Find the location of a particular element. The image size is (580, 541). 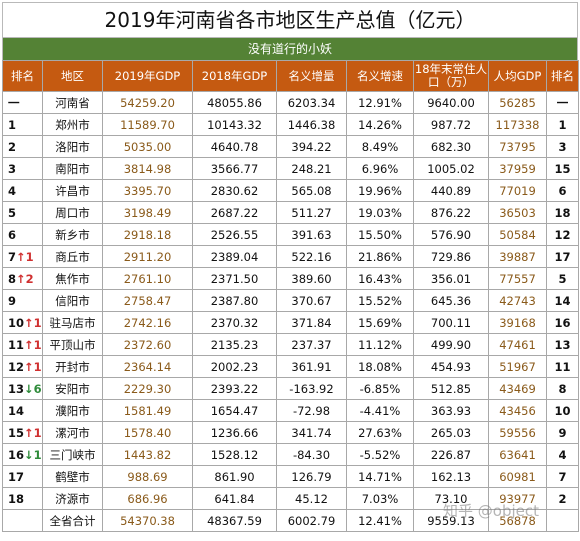

population-cell: 700.11 is located at coordinates (451, 322).